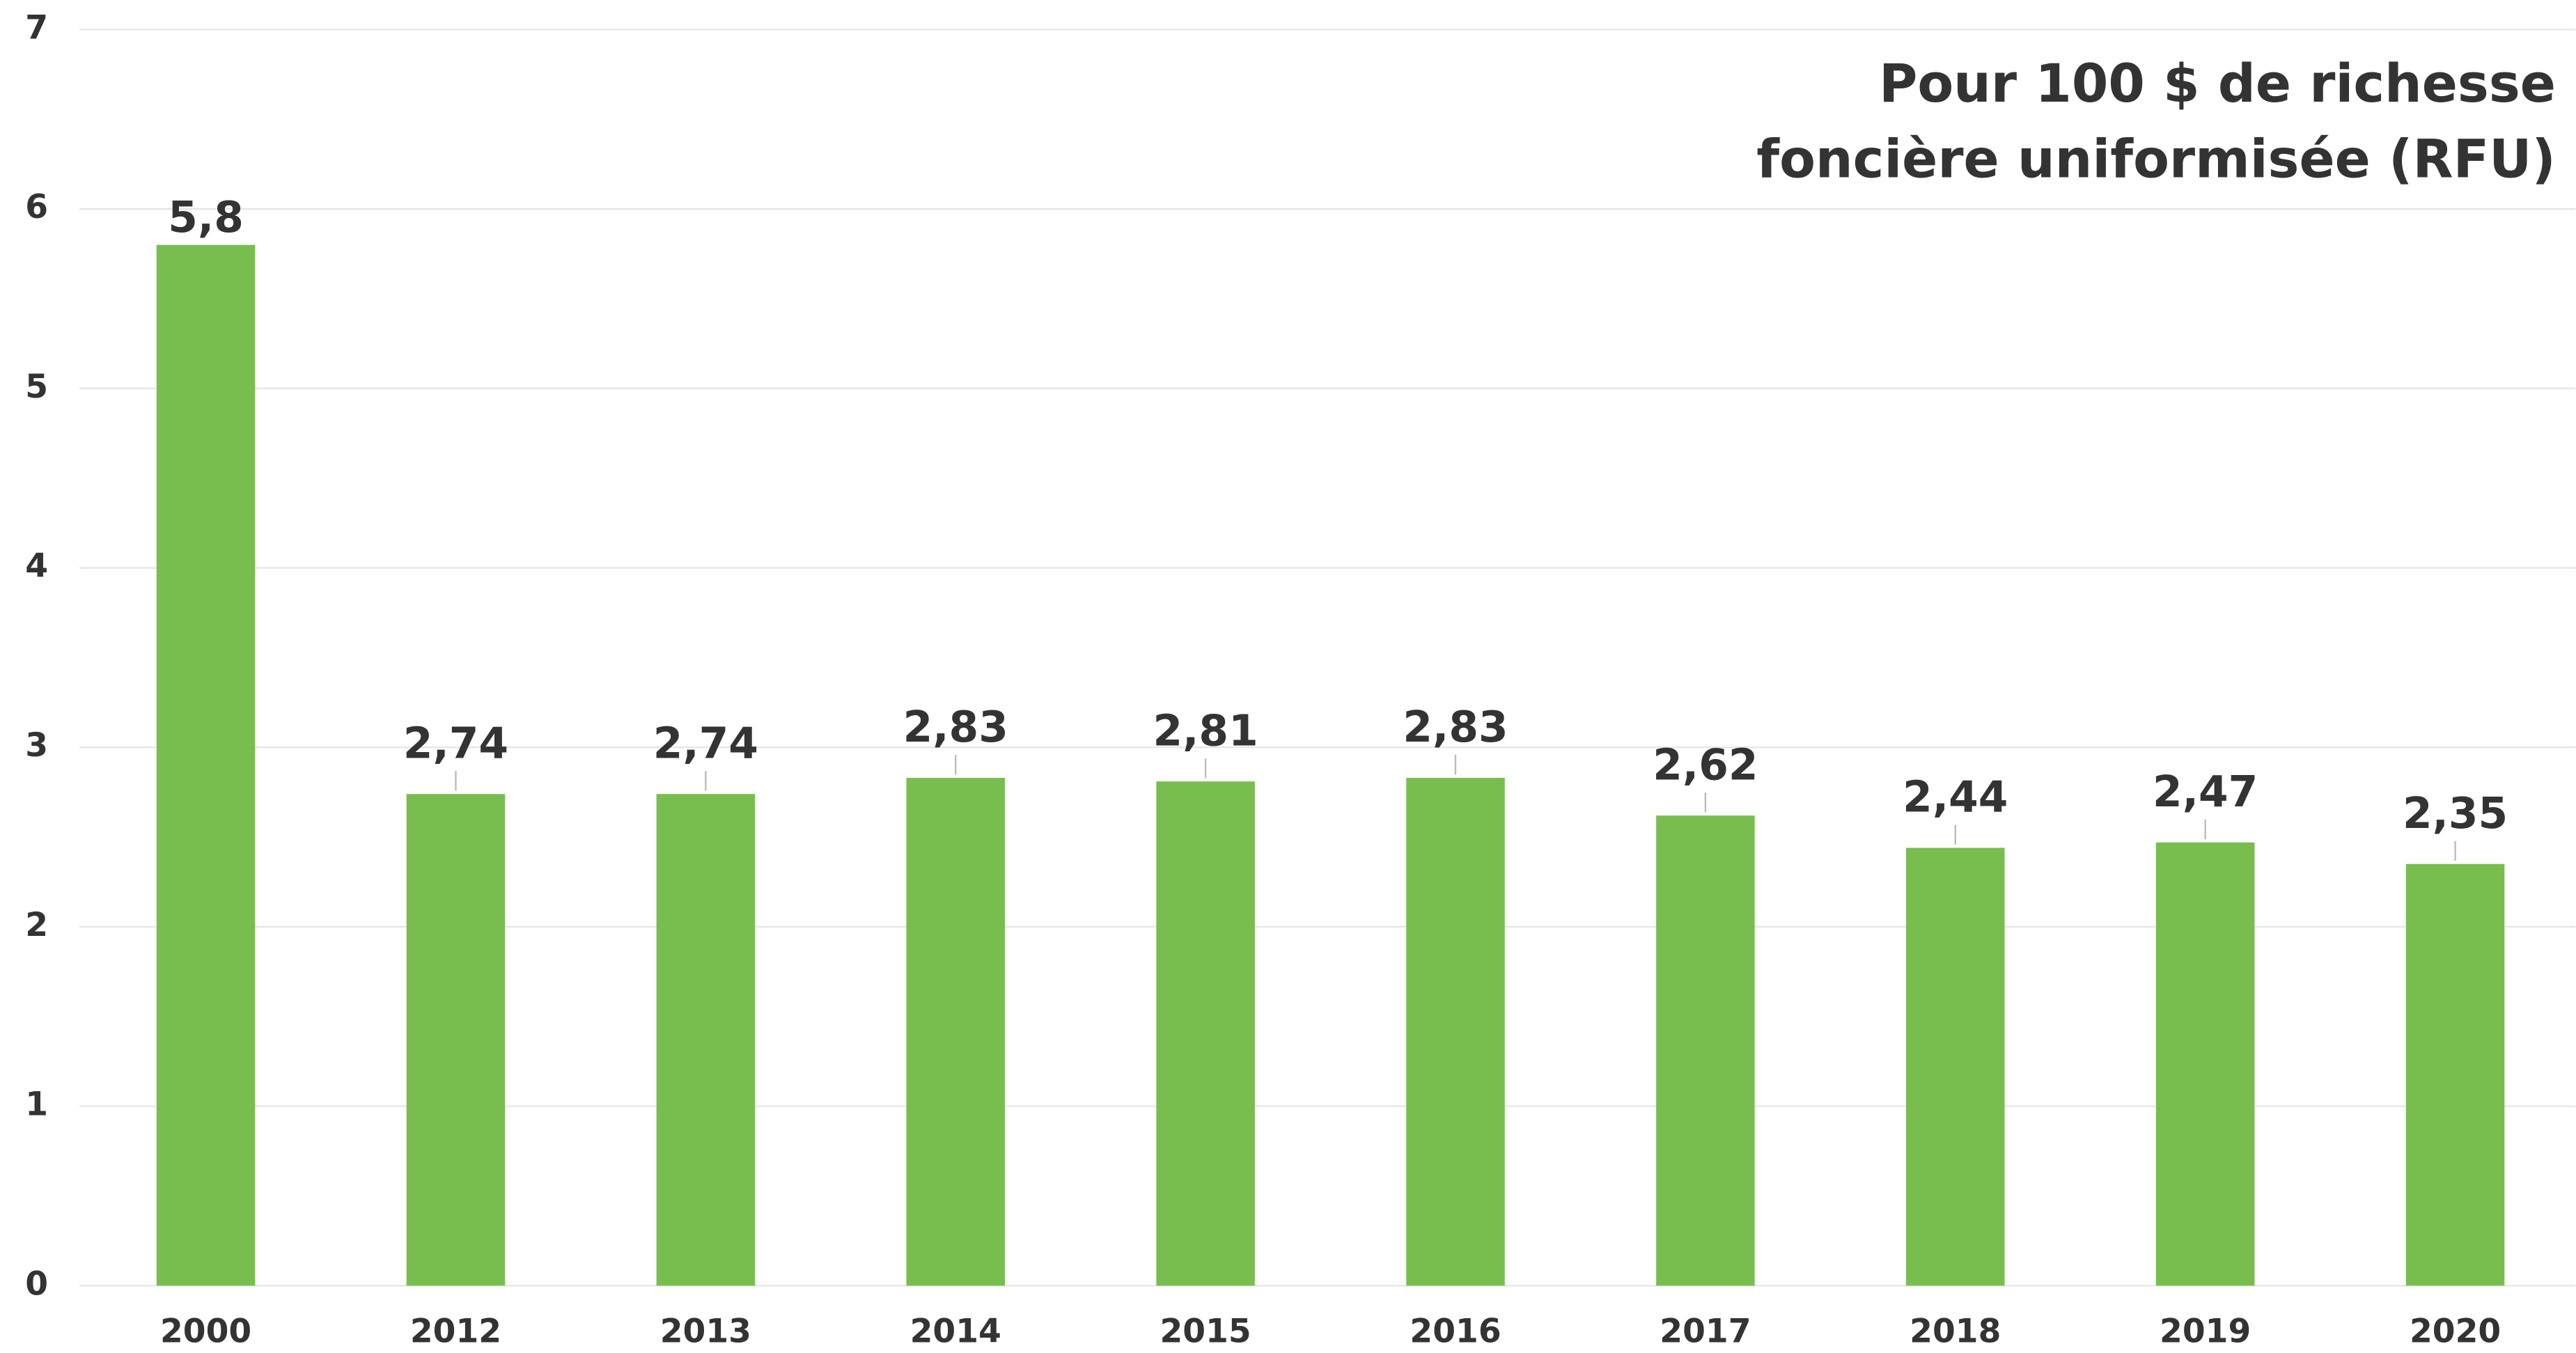 Image resolution: width=2576 pixels, height=1353 pixels. What do you see at coordinates (37, 925) in the screenshot?
I see `y-tick-label: 2` at bounding box center [37, 925].